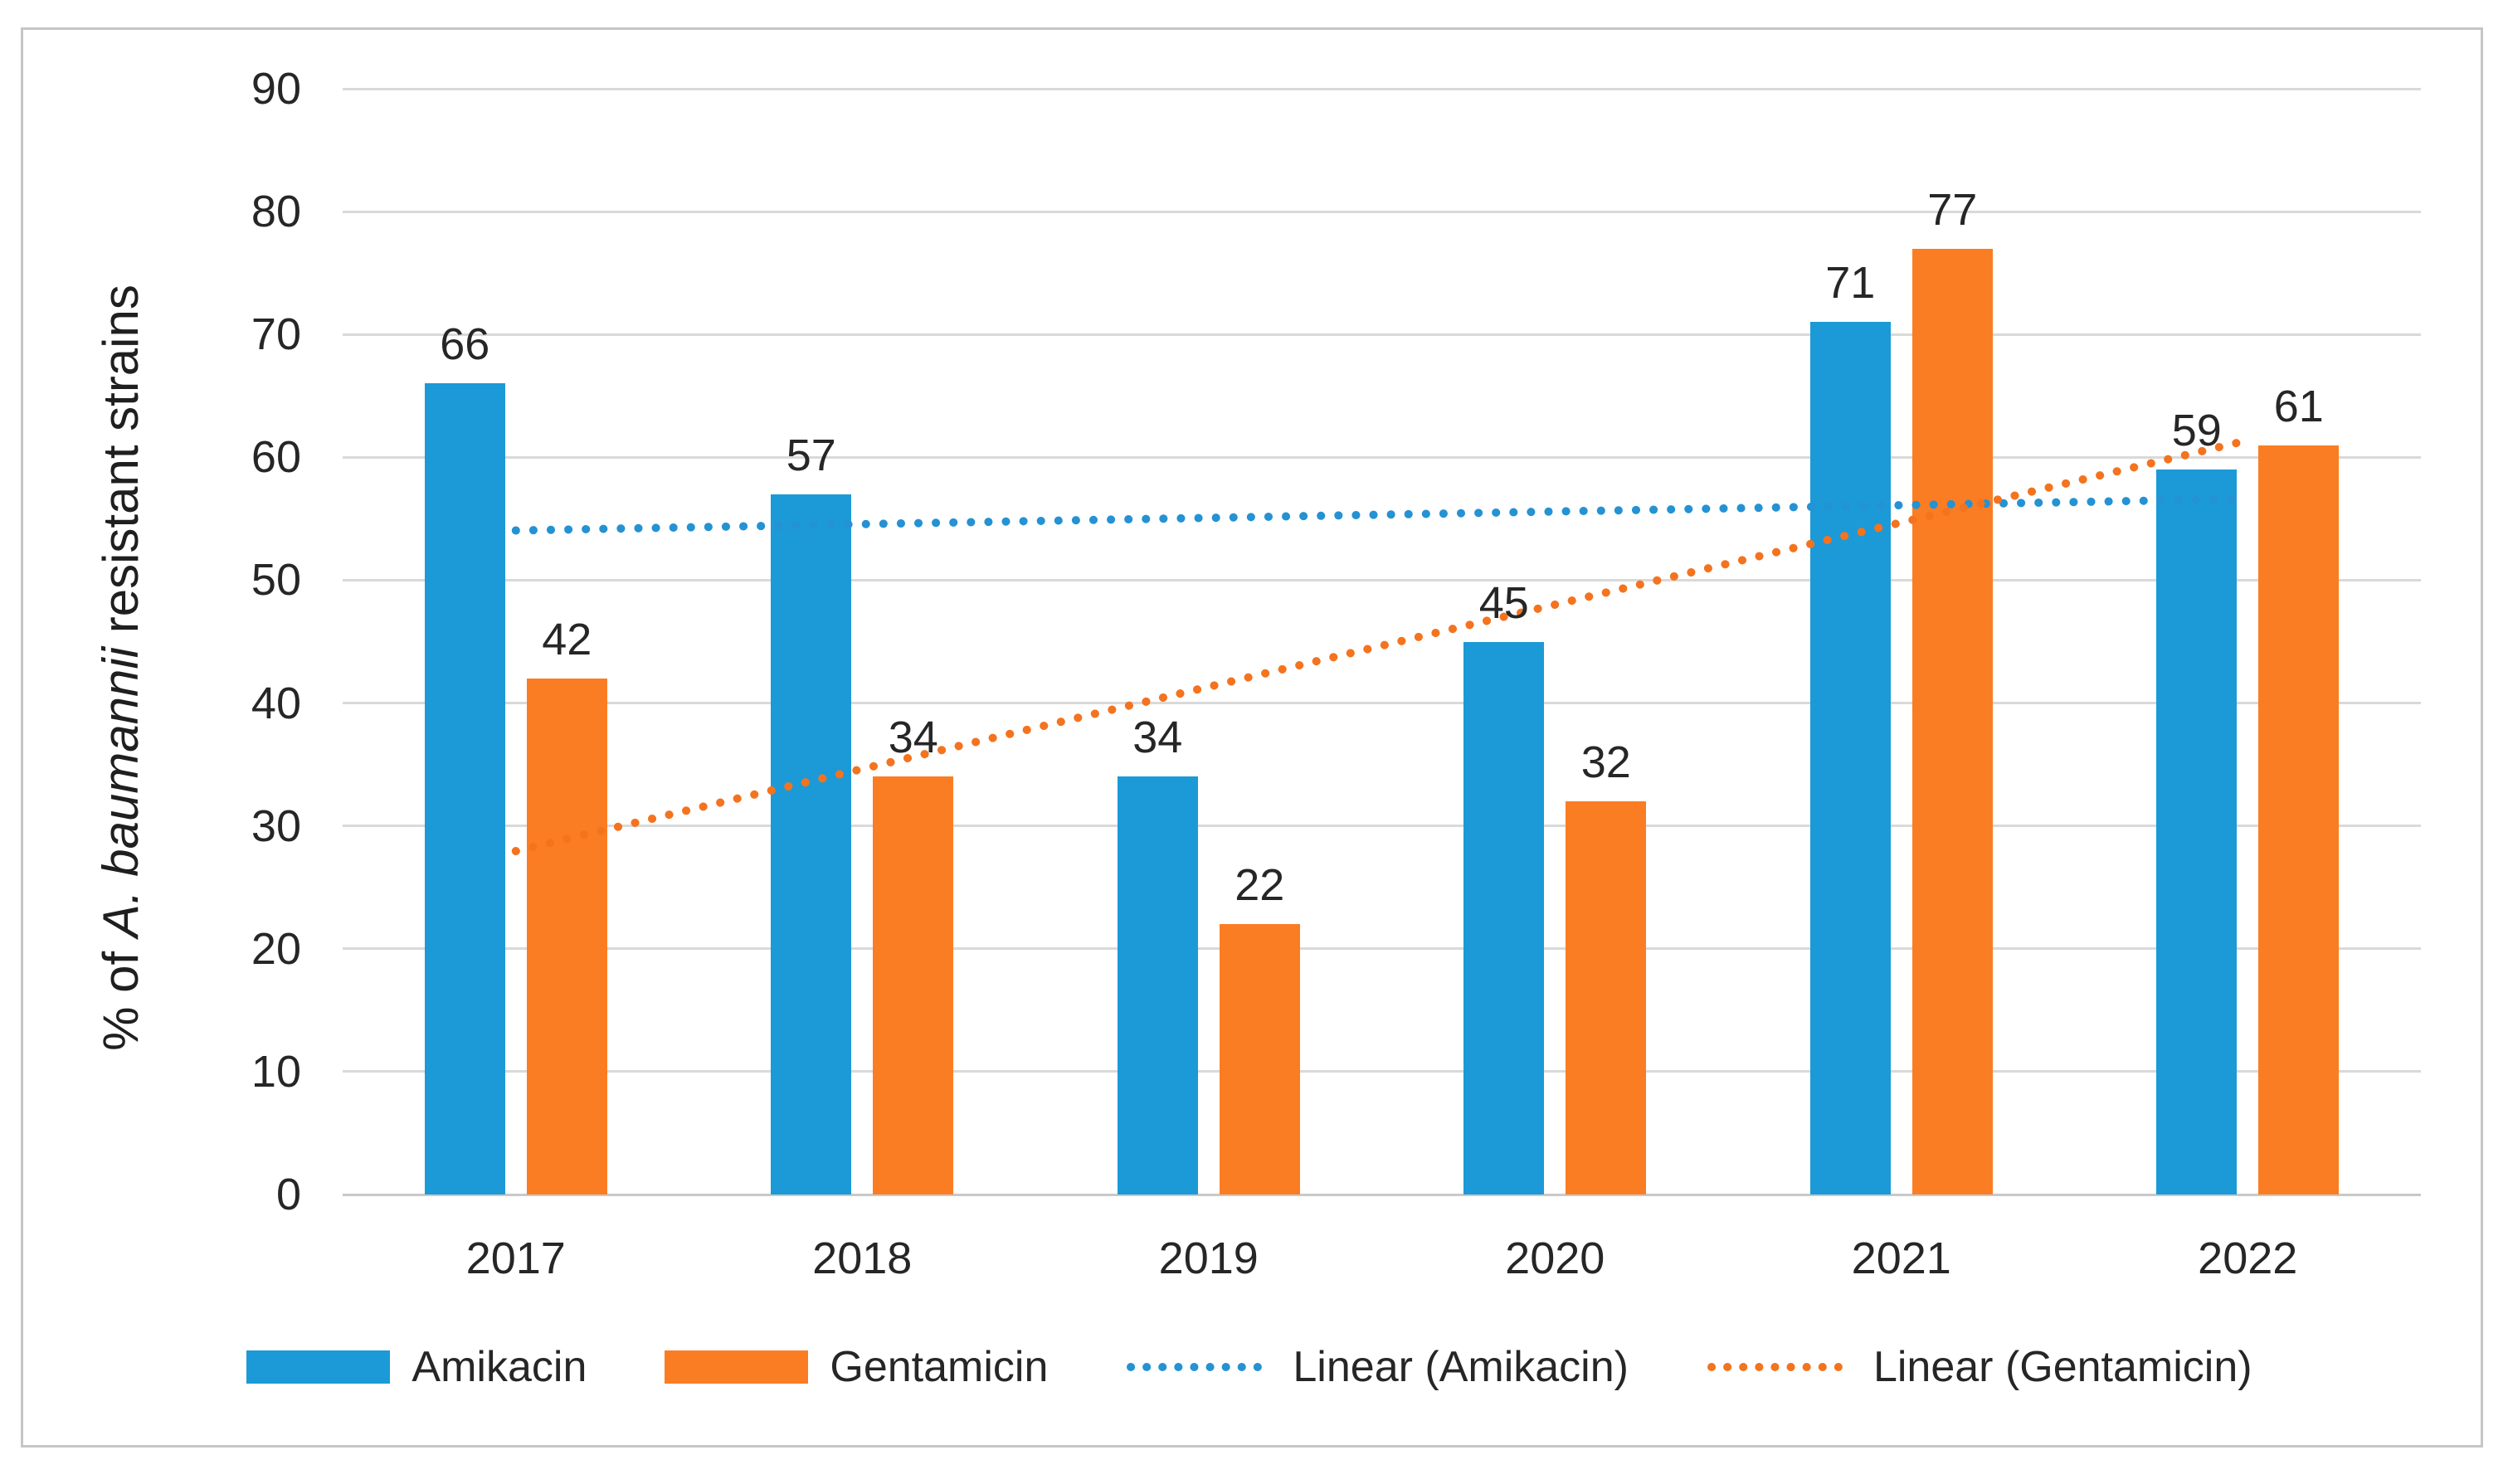 This screenshot has height=1484, width=2508. Describe the element at coordinates (1157, 738) in the screenshot. I see `data-label-amikacin-2019: 34` at that location.